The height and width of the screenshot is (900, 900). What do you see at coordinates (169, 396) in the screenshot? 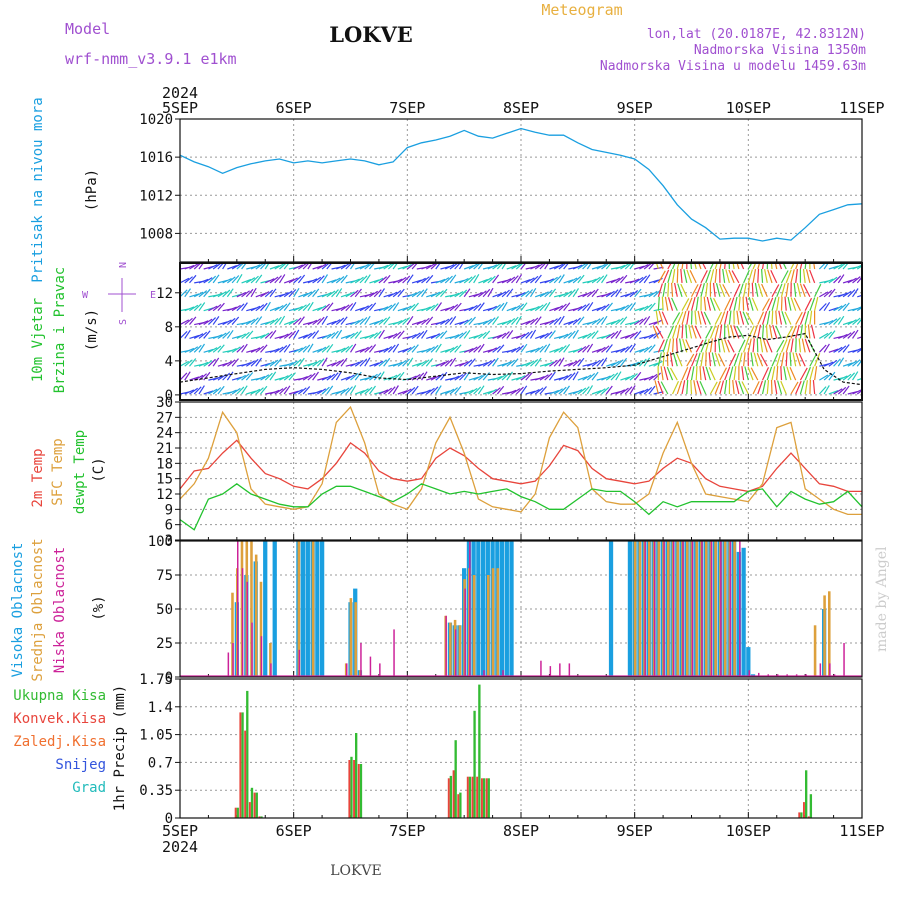
I see `y-tick-label: 0` at bounding box center [169, 396].